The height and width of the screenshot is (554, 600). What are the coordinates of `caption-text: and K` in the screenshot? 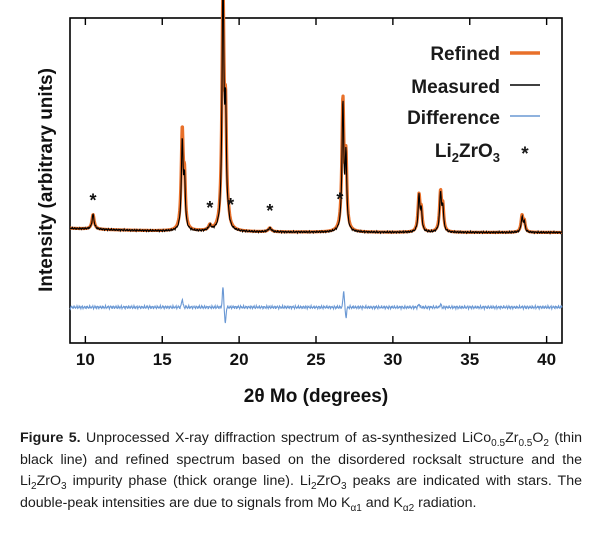 It's located at (382, 502).